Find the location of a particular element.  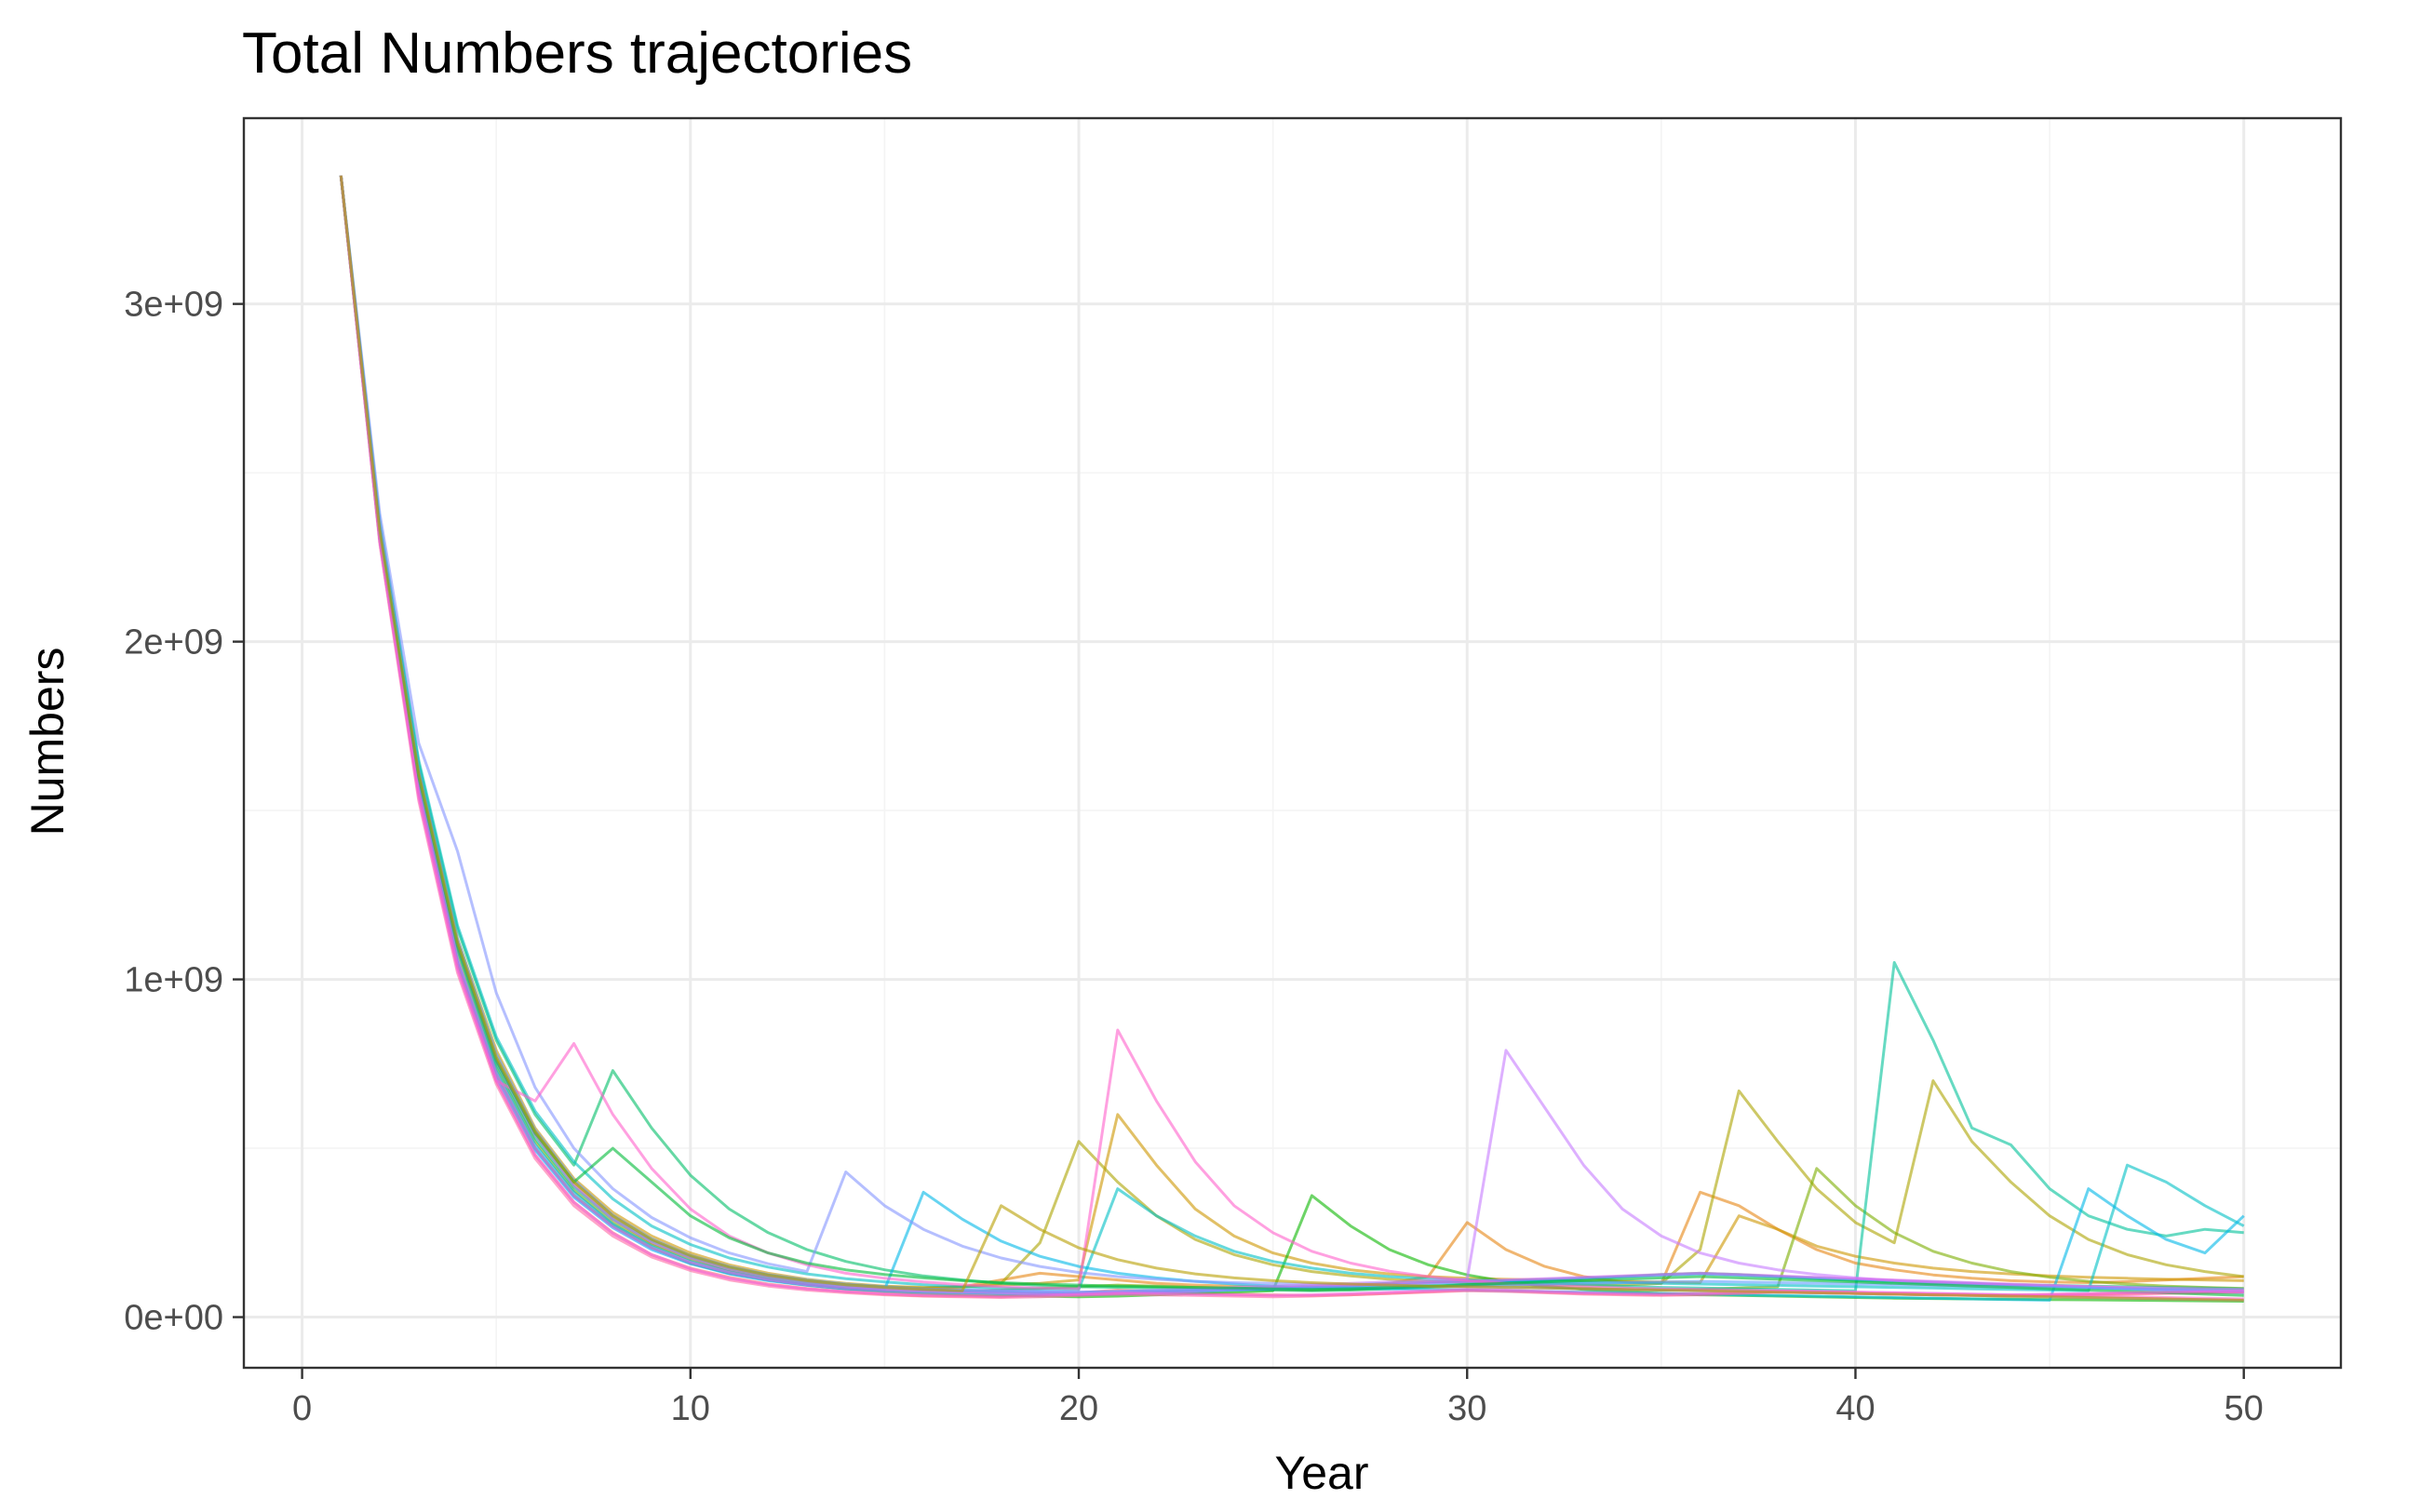

x-tick-label: 10 is located at coordinates (690, 1408).